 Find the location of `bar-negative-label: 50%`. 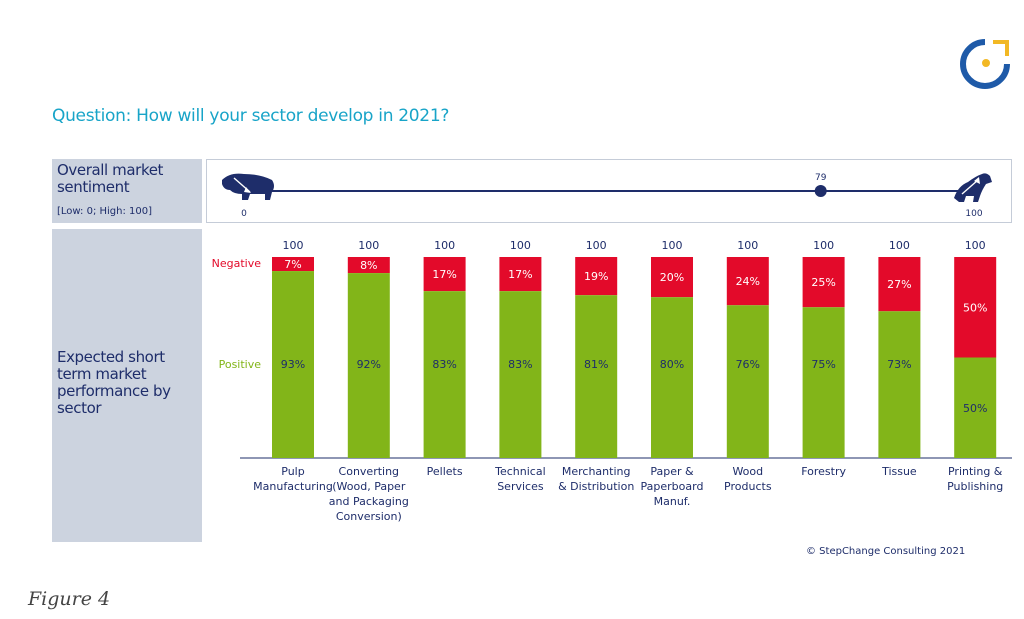

bar-negative-label: 50% is located at coordinates (975, 307).